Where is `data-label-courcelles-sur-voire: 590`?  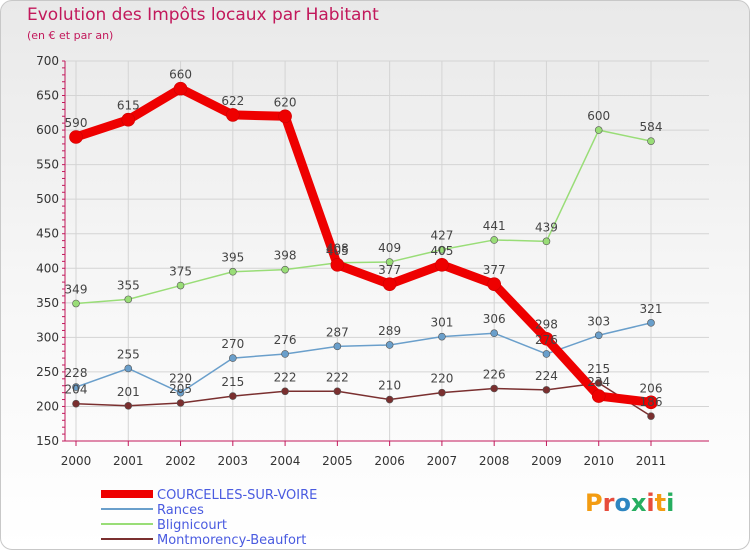
data-label-courcelles-sur-voire: 590 is located at coordinates (76, 123).